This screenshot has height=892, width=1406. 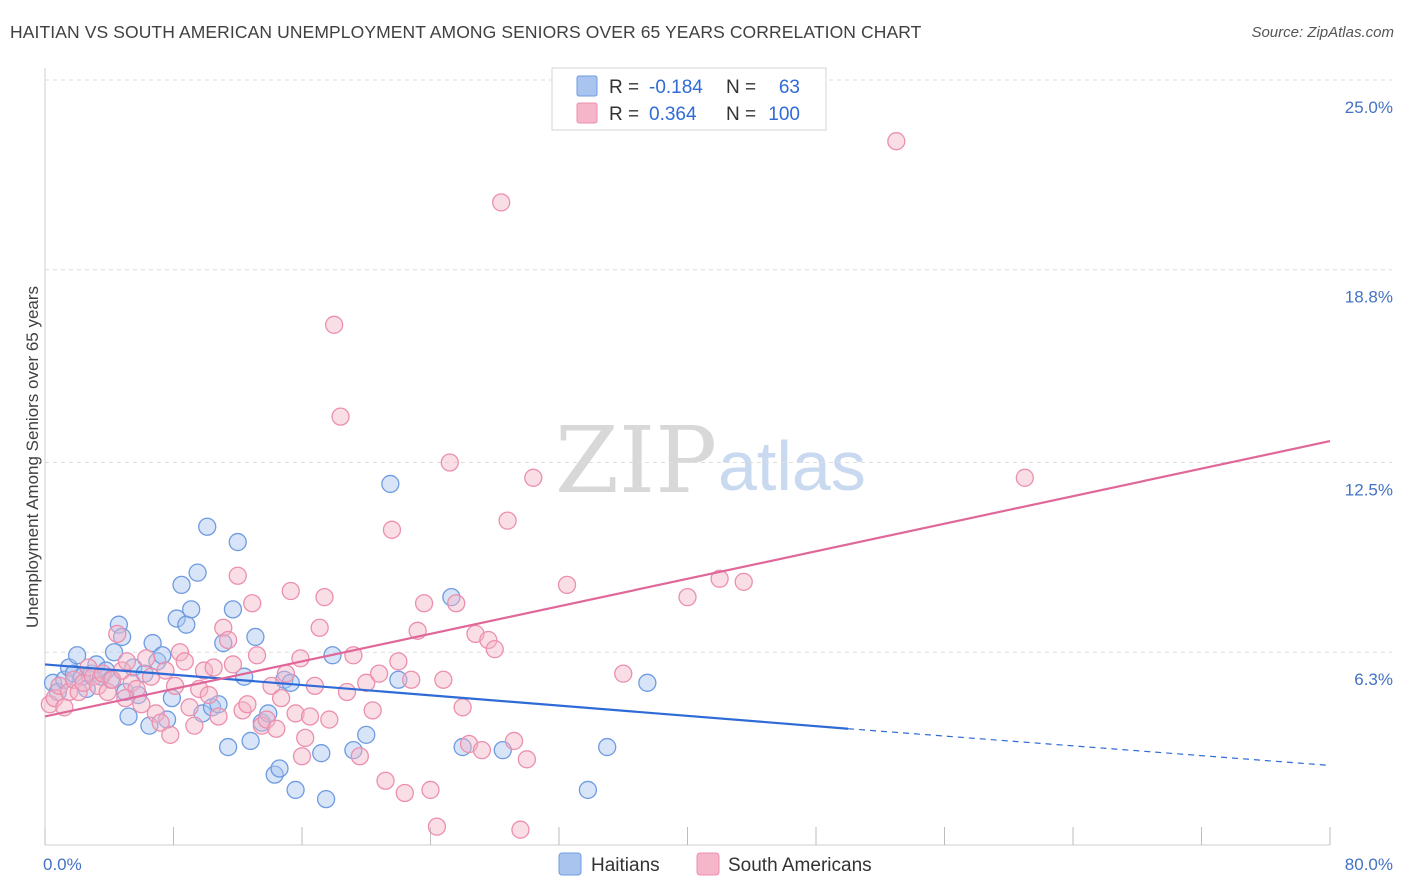 What do you see at coordinates (625, 865) in the screenshot?
I see `legend-label-haitians: Haitians` at bounding box center [625, 865].